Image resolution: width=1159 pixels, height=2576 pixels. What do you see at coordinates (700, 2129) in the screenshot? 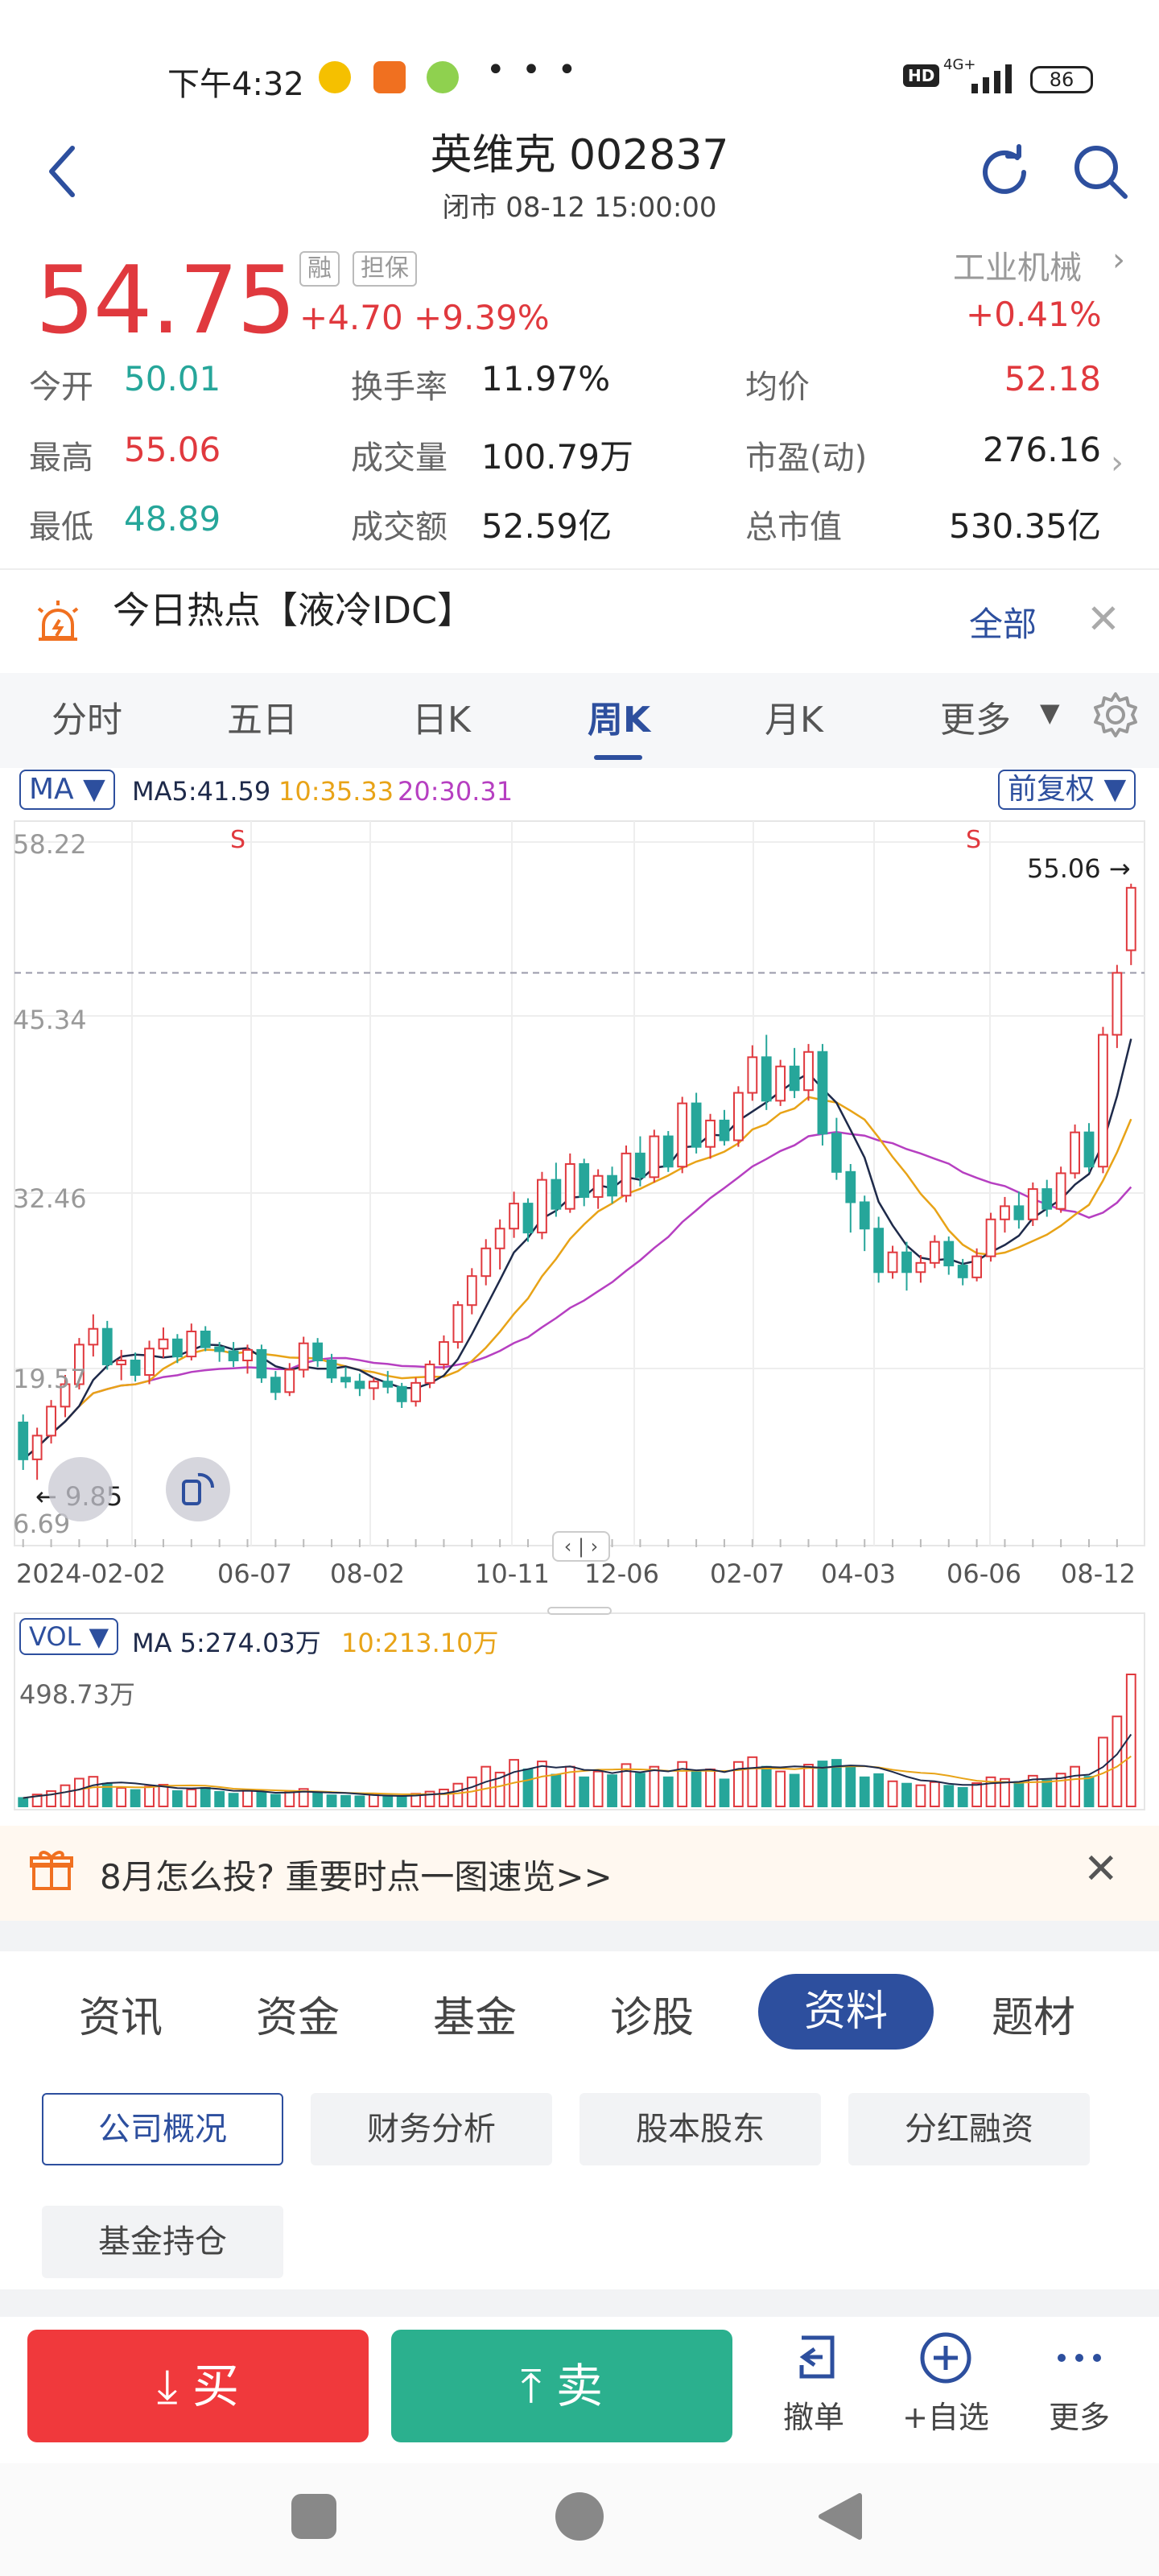
I see `chip-shareholders: 股本股东` at bounding box center [700, 2129].